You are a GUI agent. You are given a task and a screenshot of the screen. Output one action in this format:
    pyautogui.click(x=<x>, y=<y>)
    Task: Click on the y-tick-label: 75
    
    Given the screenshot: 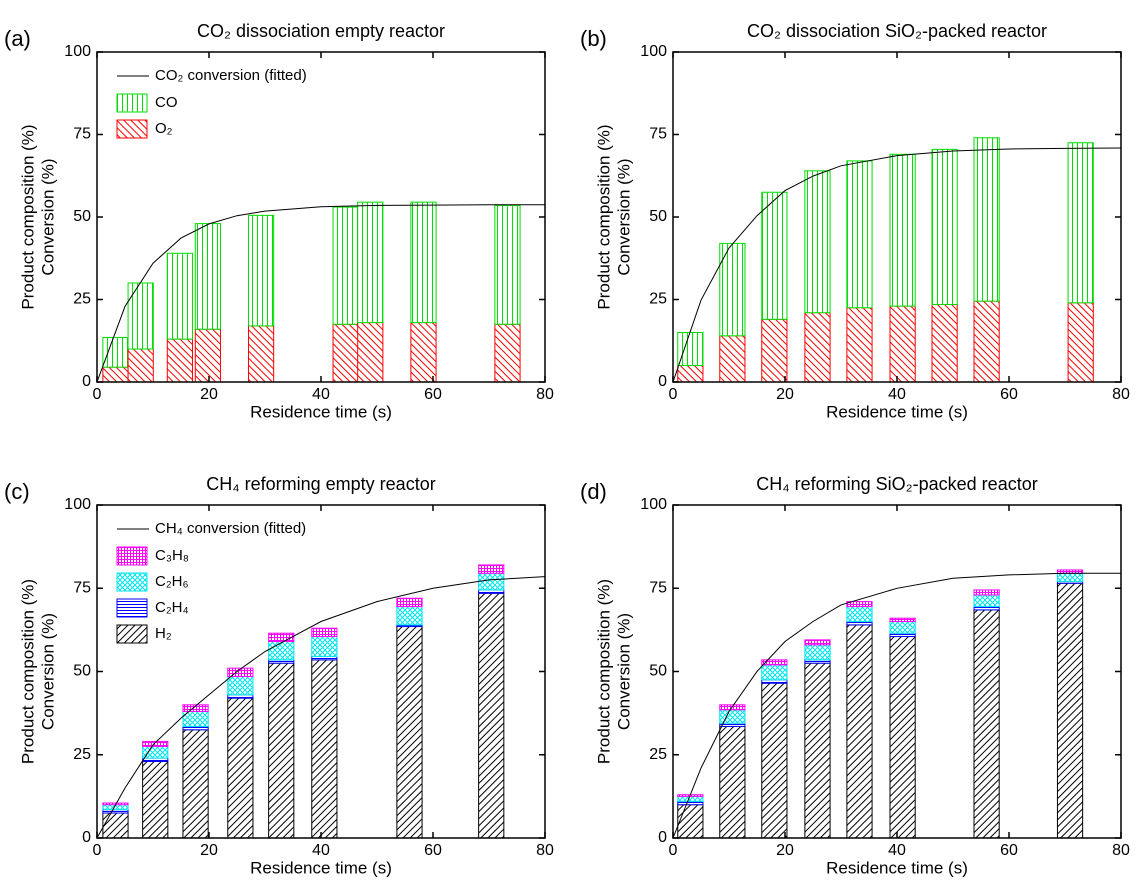 What is the action you would take?
    pyautogui.click(x=658, y=134)
    